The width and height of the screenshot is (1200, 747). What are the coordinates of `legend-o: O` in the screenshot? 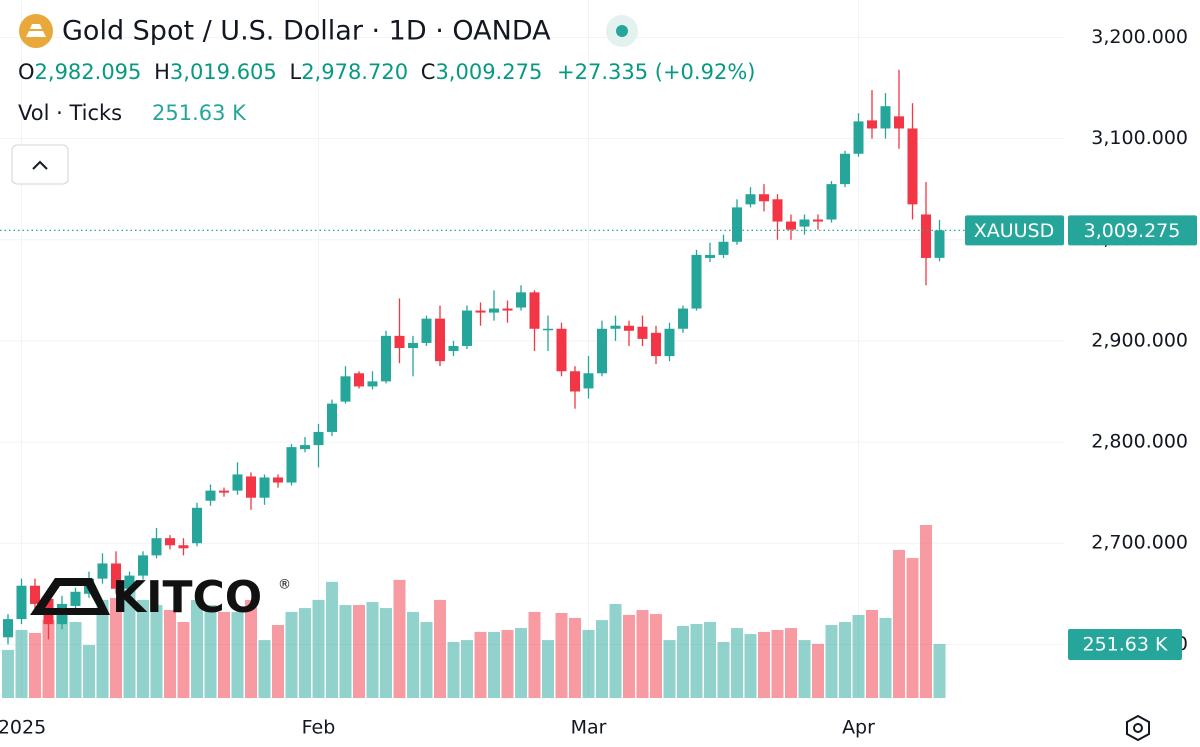 It's located at (26, 72).